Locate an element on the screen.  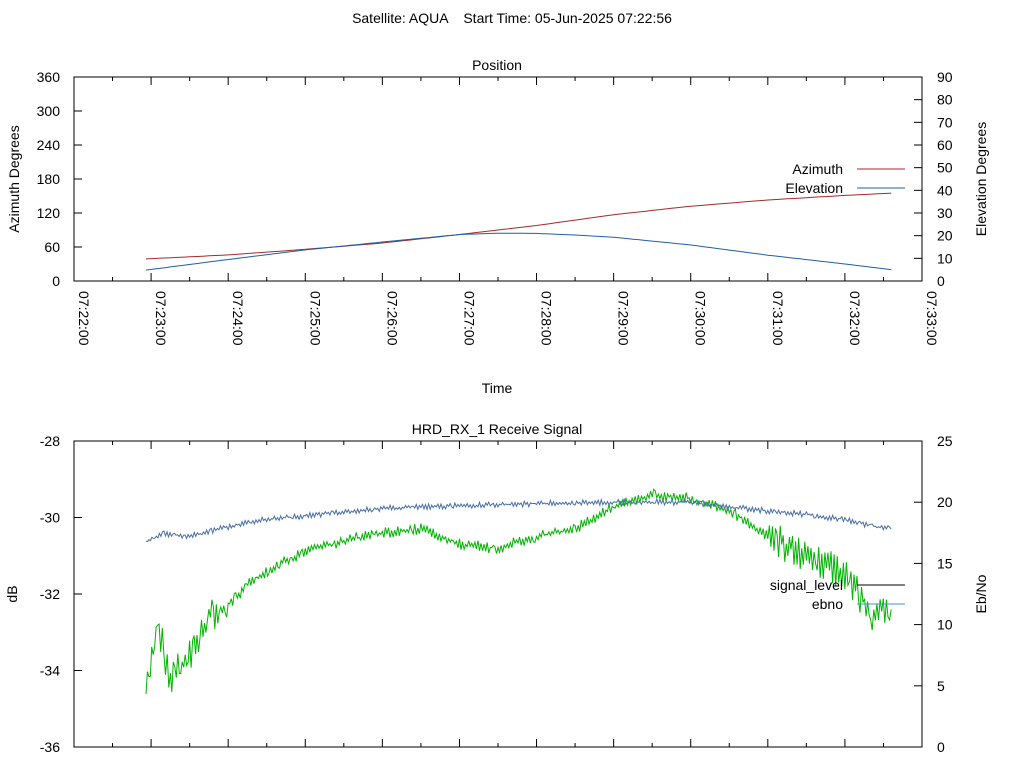
receive-signal-y-ticks: -36 -34 -32 -30 -28 is located at coordinates (61, 594).